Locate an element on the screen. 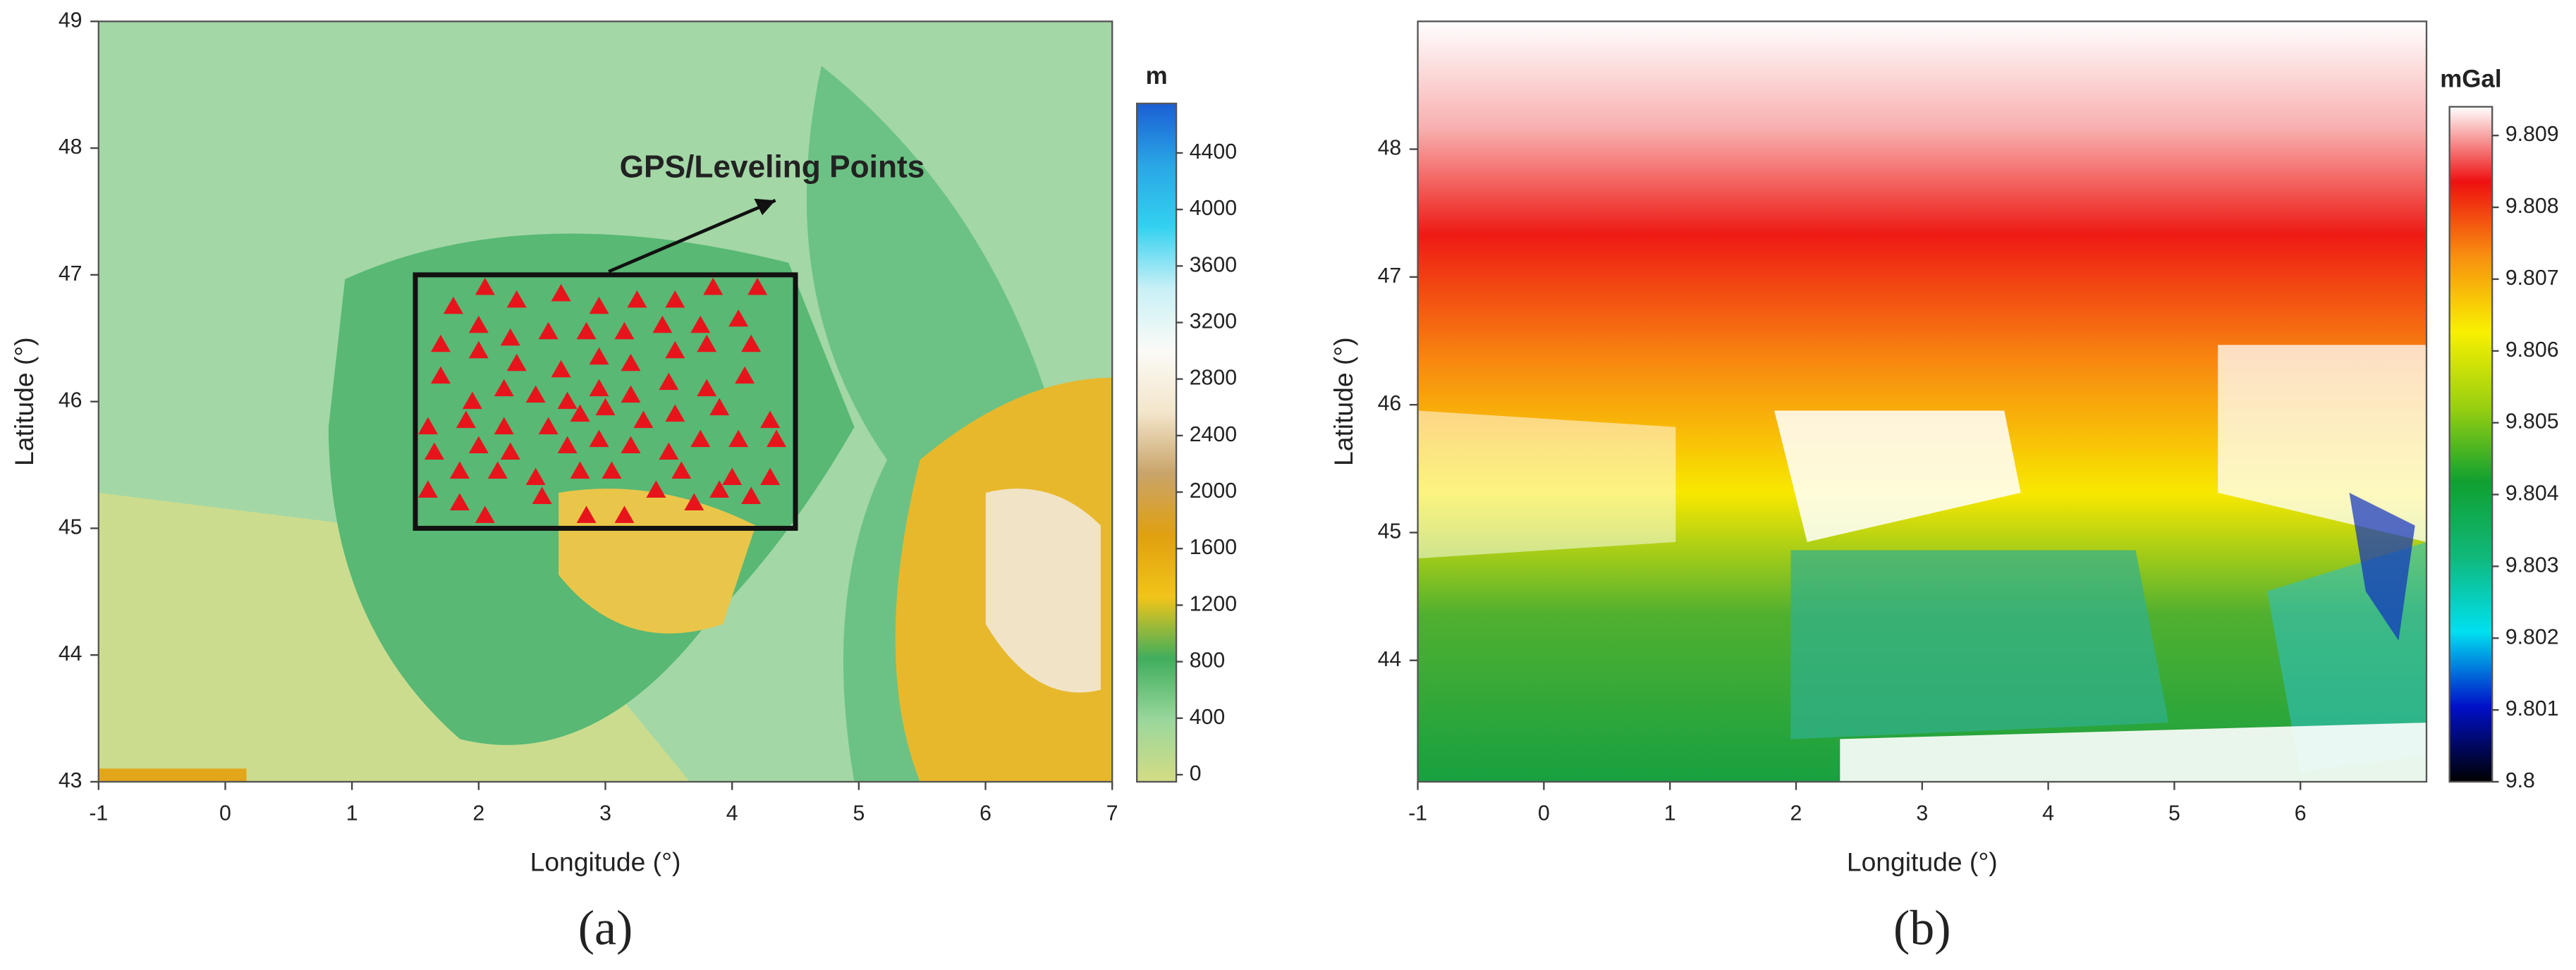 This screenshot has height=970, width=2576. colorbar-tick-label: 400 is located at coordinates (1208, 718).